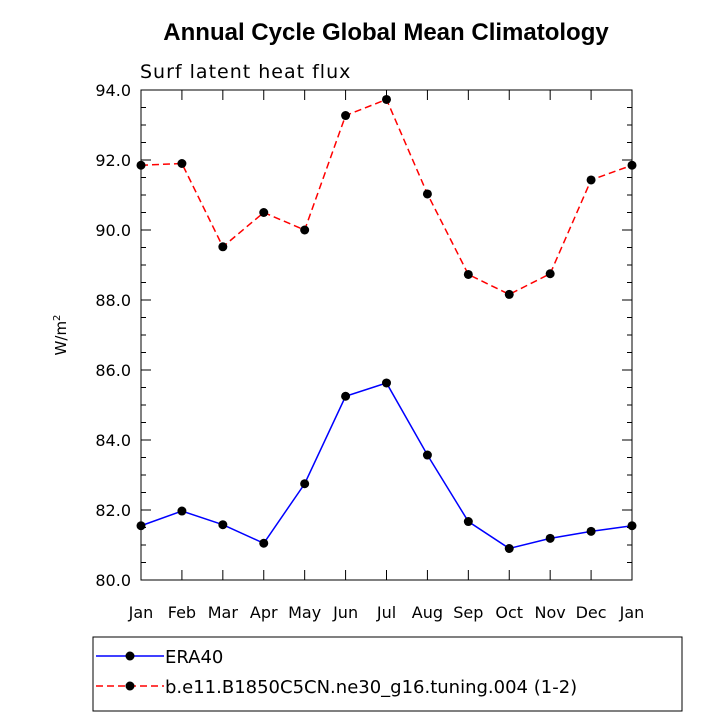  Describe the element at coordinates (509, 612) in the screenshot. I see `x-tick-label: Oct` at that location.